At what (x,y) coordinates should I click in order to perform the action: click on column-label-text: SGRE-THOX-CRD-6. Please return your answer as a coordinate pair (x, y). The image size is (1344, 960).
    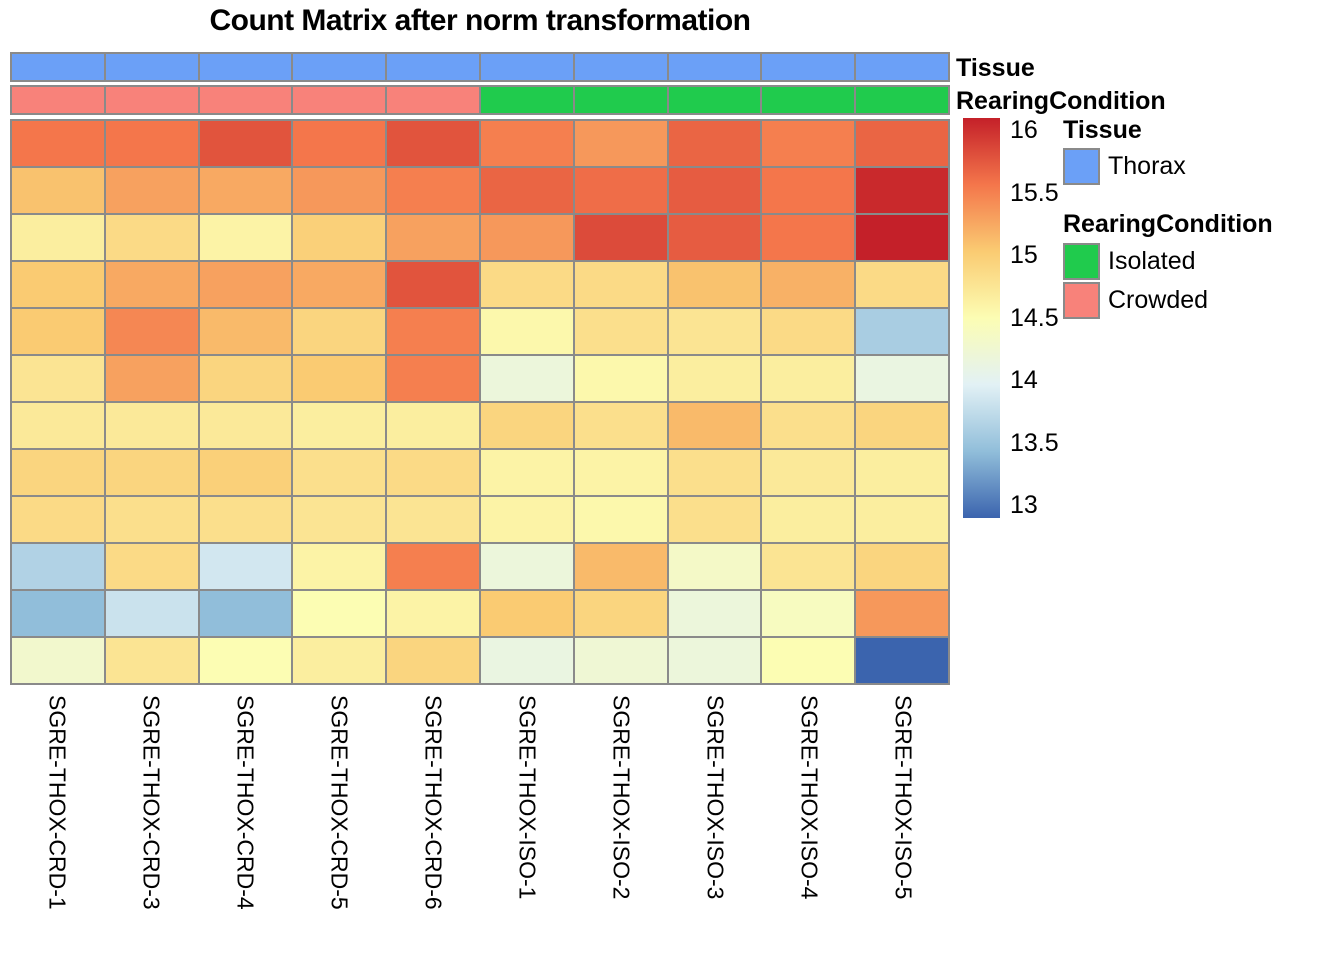
    Looking at the image, I should click on (433, 802).